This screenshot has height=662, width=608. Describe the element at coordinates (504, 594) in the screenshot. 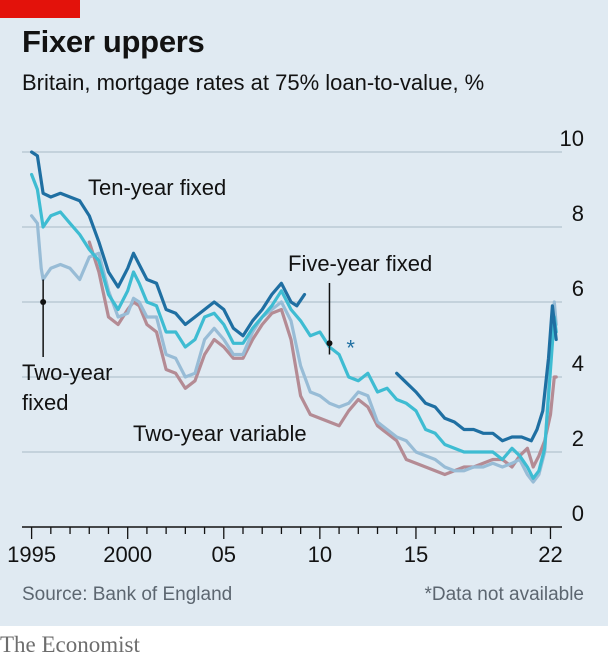

I see `footnote: *Data not available` at that location.